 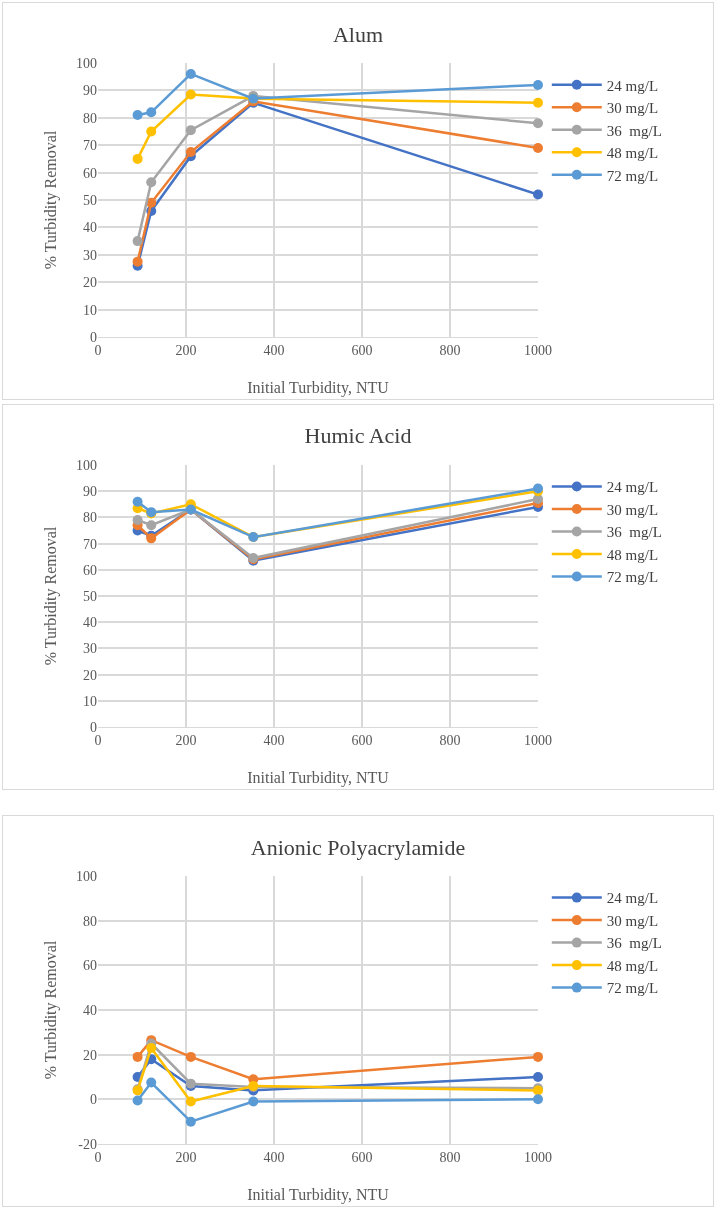 I want to click on chart-title: Humic Acid, so click(x=358, y=436).